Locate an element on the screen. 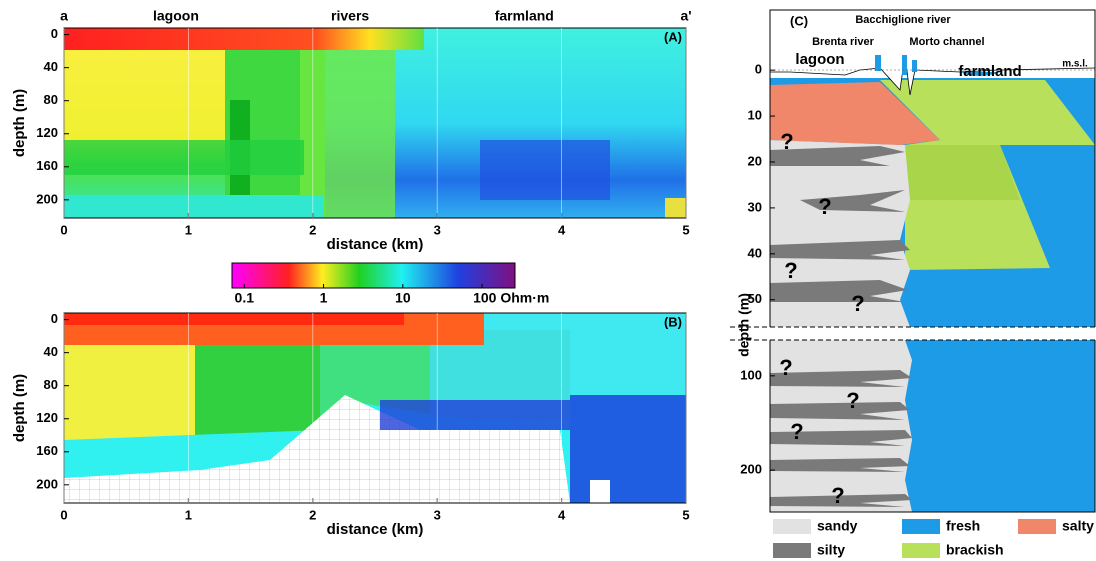 Image resolution: width=1096 pixels, height=561 pixels. top-label: a is located at coordinates (64, 16).